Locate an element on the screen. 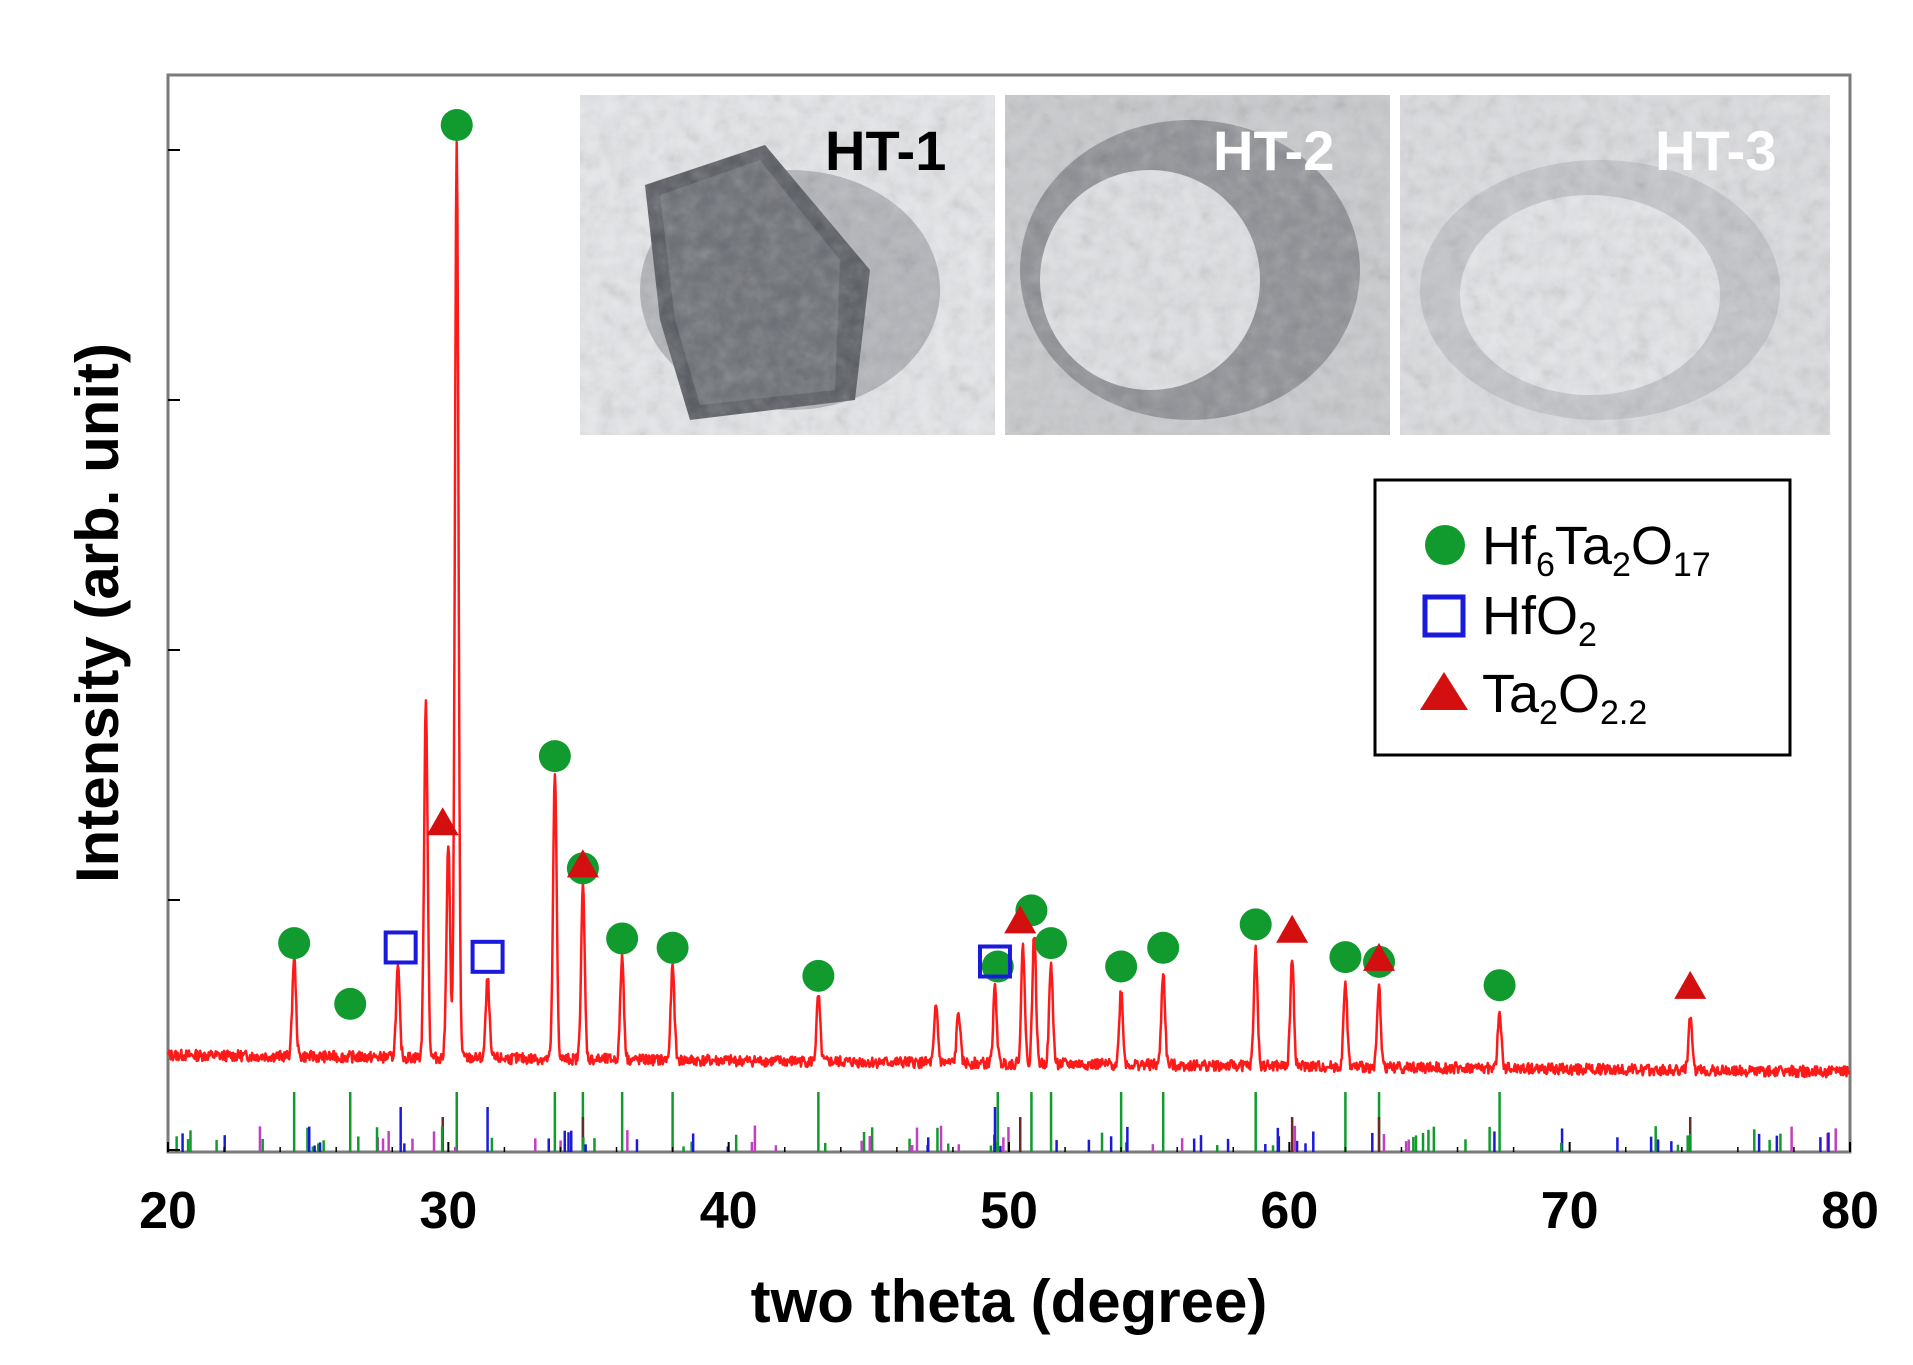 The image size is (1913, 1365). x-tick-label: 30 is located at coordinates (448, 1211).